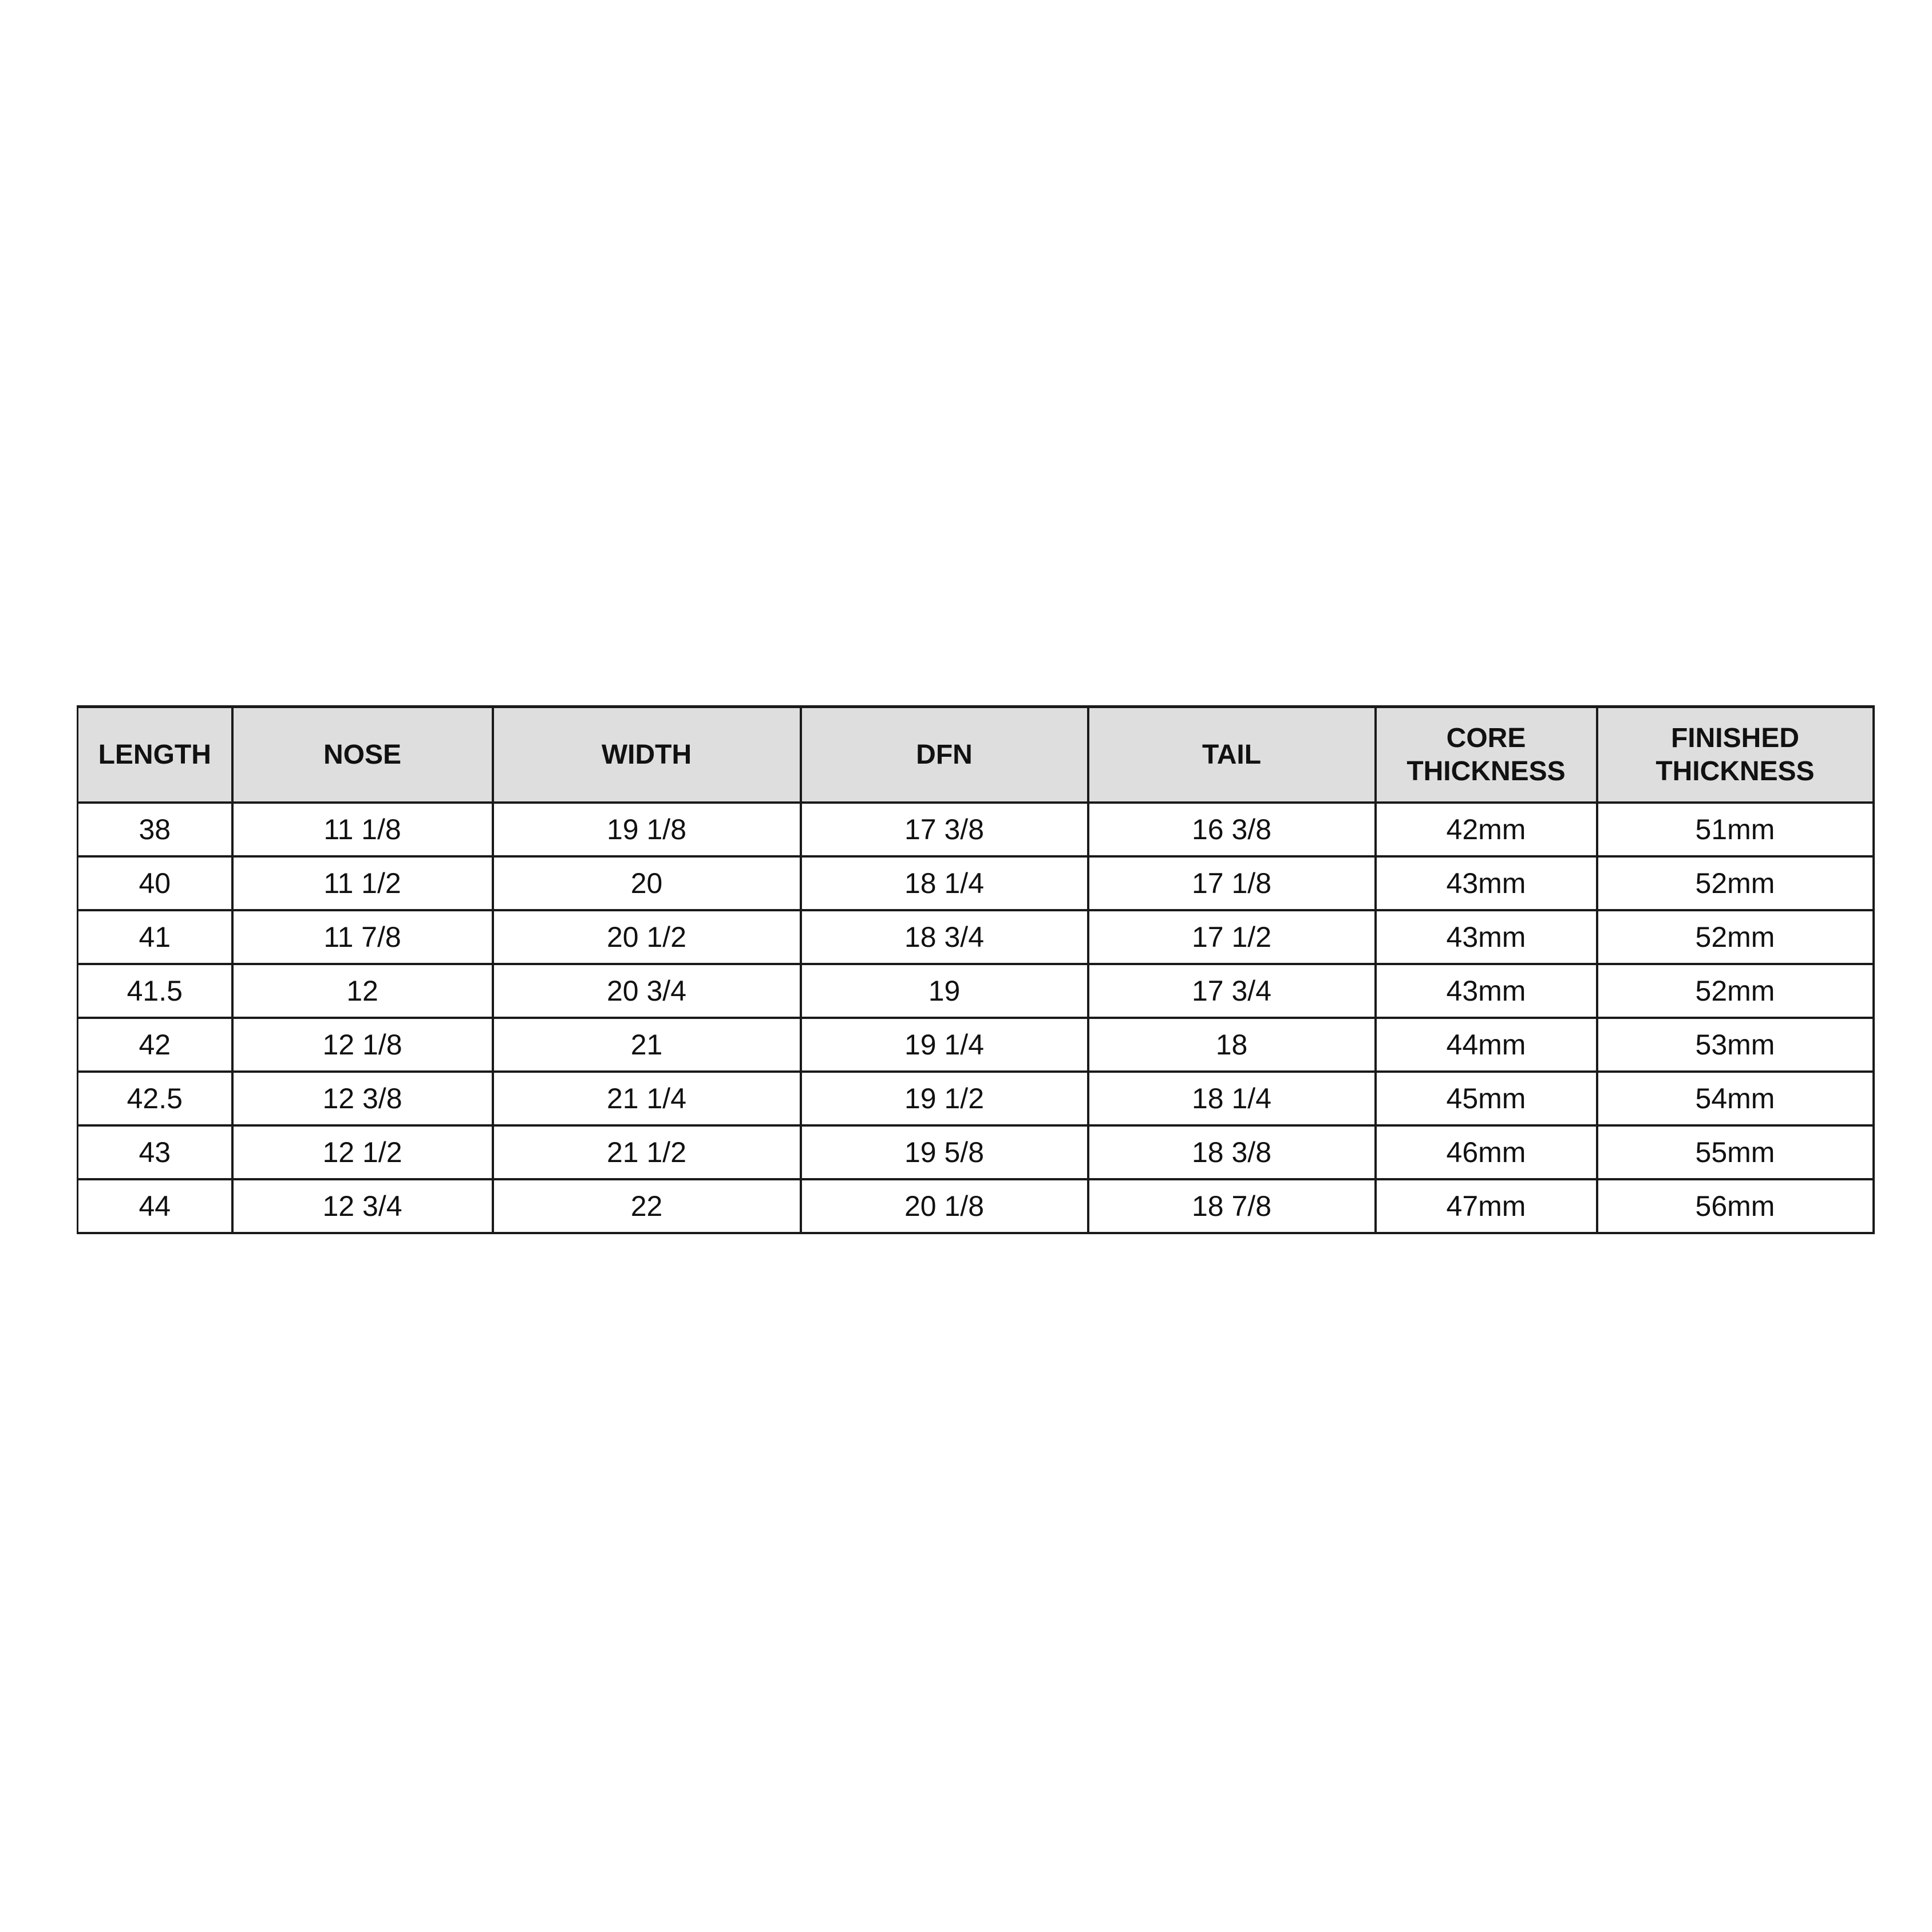  What do you see at coordinates (646, 883) in the screenshot?
I see `cell-width: 20` at bounding box center [646, 883].